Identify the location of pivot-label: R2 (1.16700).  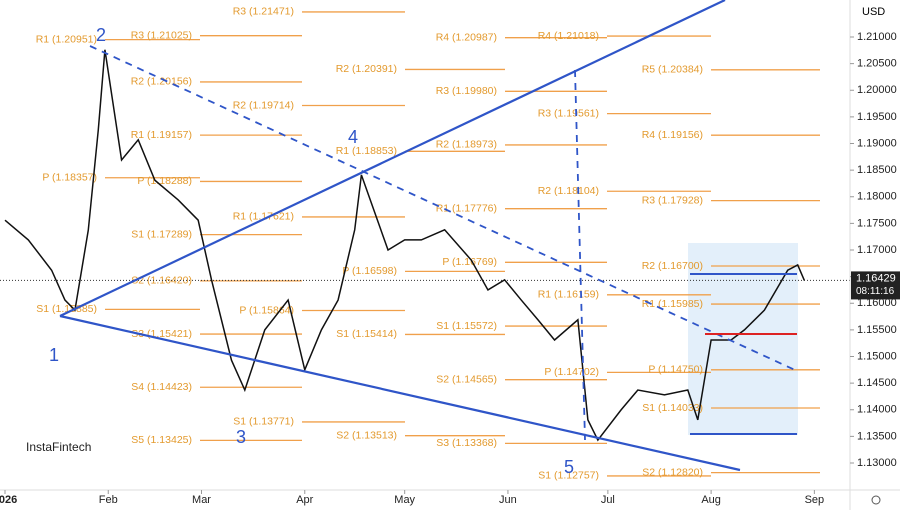
(672, 266).